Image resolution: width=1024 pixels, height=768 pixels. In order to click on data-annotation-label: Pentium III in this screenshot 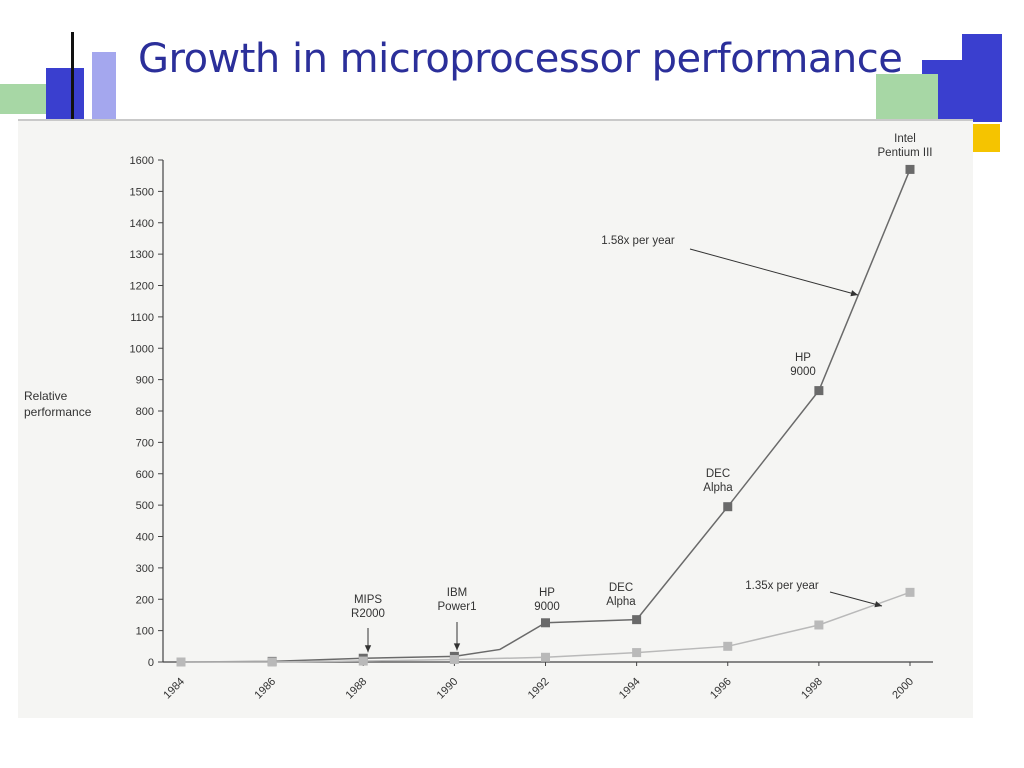, I will do `click(905, 153)`.